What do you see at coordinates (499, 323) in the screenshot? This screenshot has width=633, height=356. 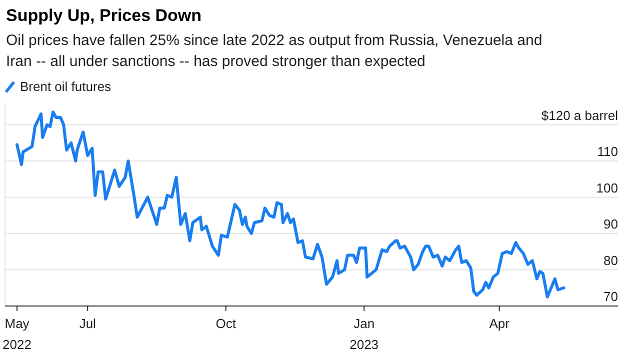 I see `x-tick-label: Apr` at bounding box center [499, 323].